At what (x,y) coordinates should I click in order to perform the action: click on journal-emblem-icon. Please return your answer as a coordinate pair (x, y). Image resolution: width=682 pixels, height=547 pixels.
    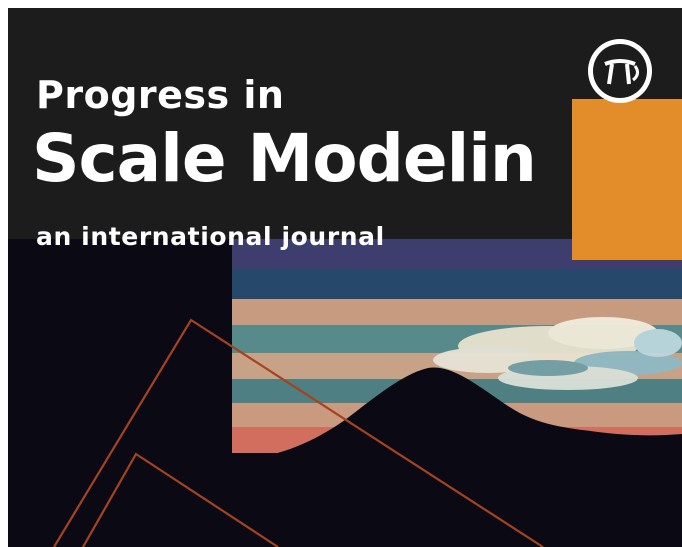
    Looking at the image, I should click on (620, 71).